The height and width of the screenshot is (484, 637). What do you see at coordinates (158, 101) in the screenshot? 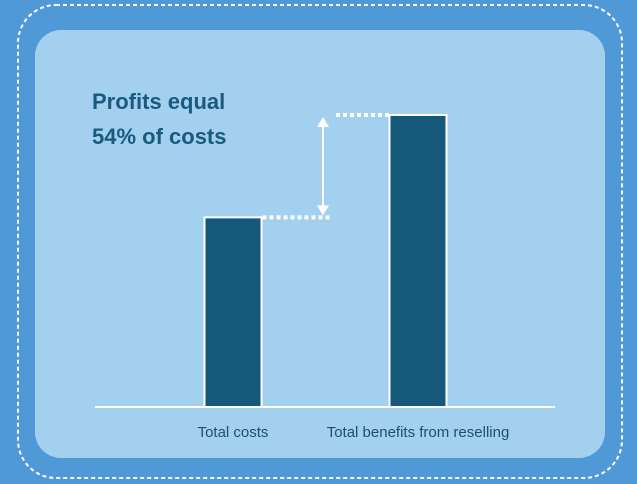
I see `annotation: Profits equal` at bounding box center [158, 101].